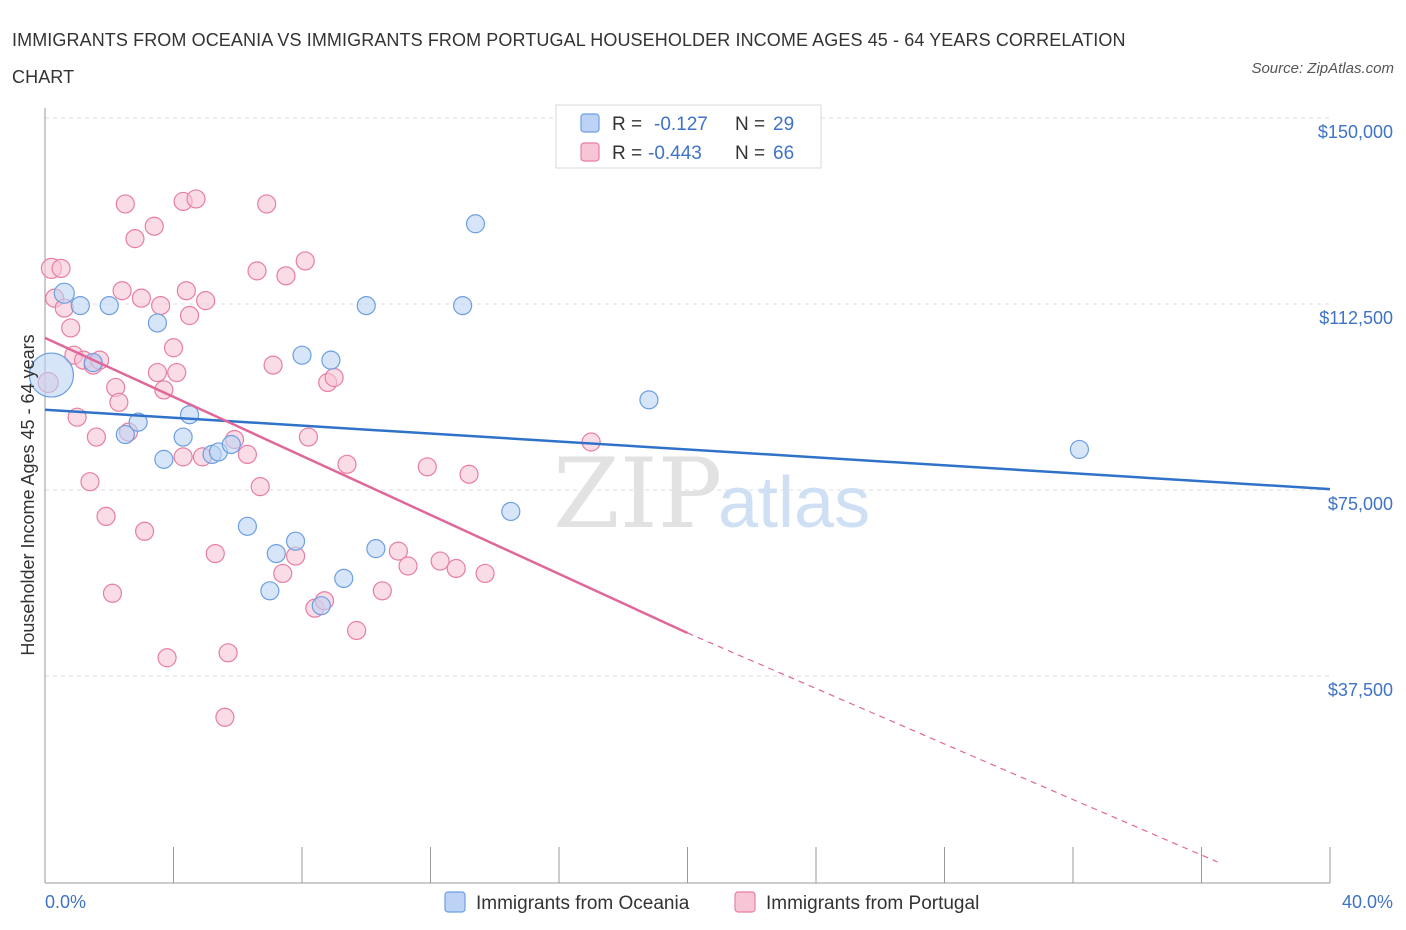 This screenshot has height=930, width=1406. Describe the element at coordinates (1360, 504) in the screenshot. I see `y-tick-label: $75,000` at that location.